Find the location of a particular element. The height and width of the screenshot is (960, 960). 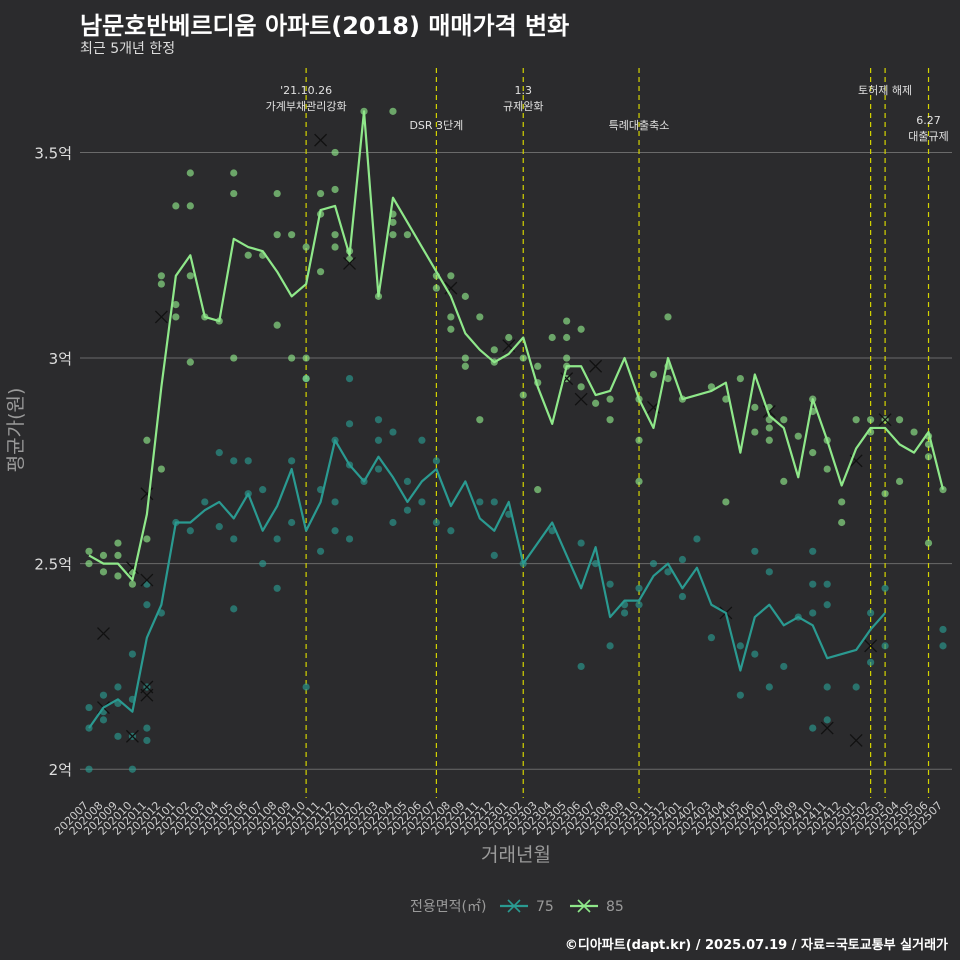

x-axis-label: 거래년월 is located at coordinates (516, 855).